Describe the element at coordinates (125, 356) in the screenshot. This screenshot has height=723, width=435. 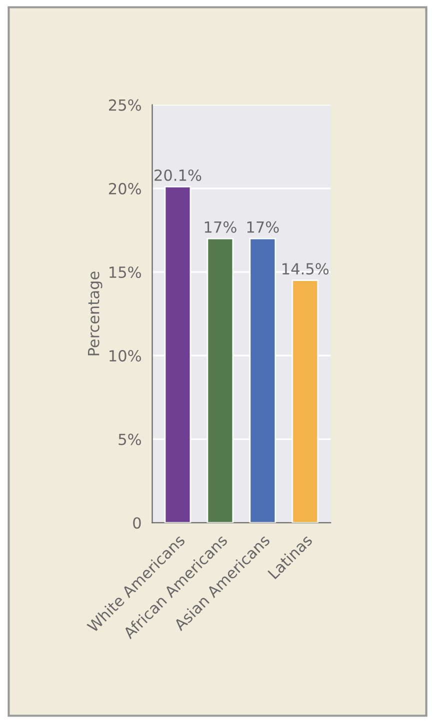
I see `y-tick-label: 10%` at that location.